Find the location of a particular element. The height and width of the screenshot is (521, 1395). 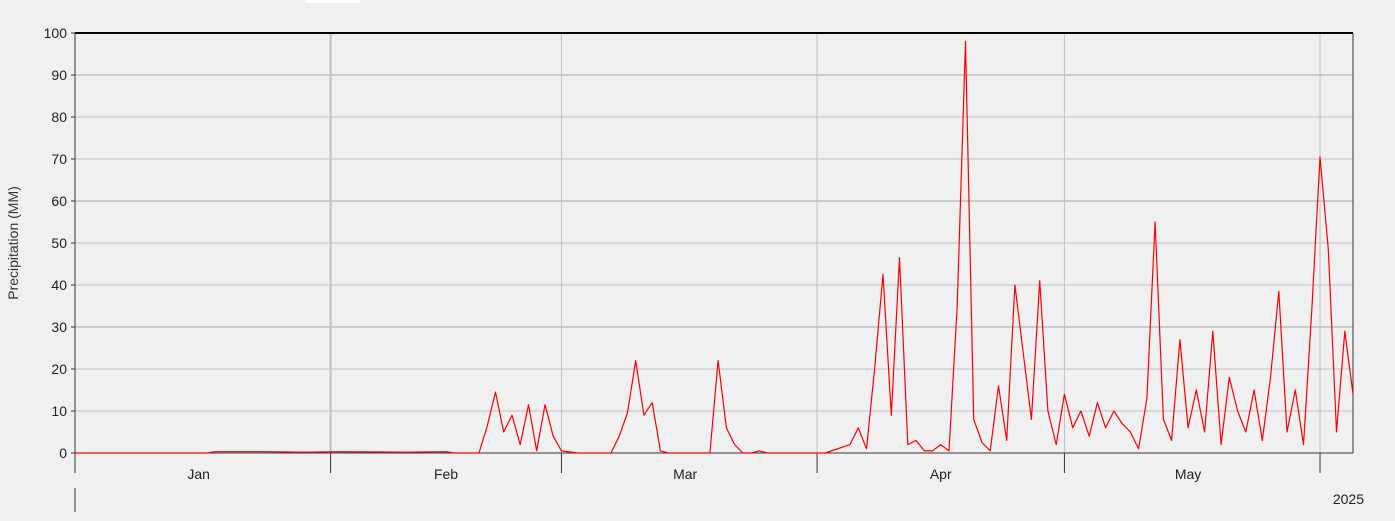

y-tick-label: 20 is located at coordinates (59, 369).